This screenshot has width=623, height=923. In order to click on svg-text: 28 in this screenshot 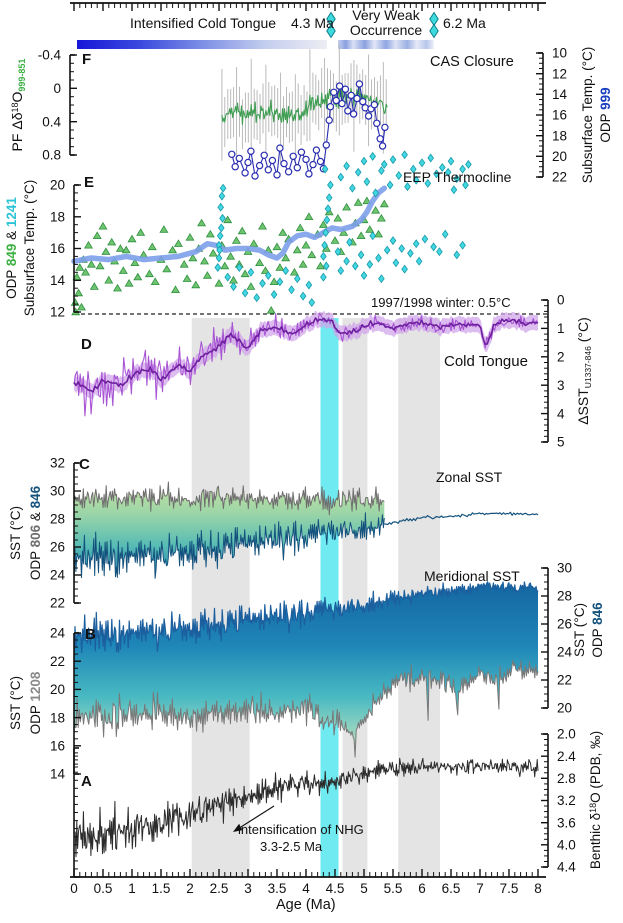, I will do `click(57, 519)`.